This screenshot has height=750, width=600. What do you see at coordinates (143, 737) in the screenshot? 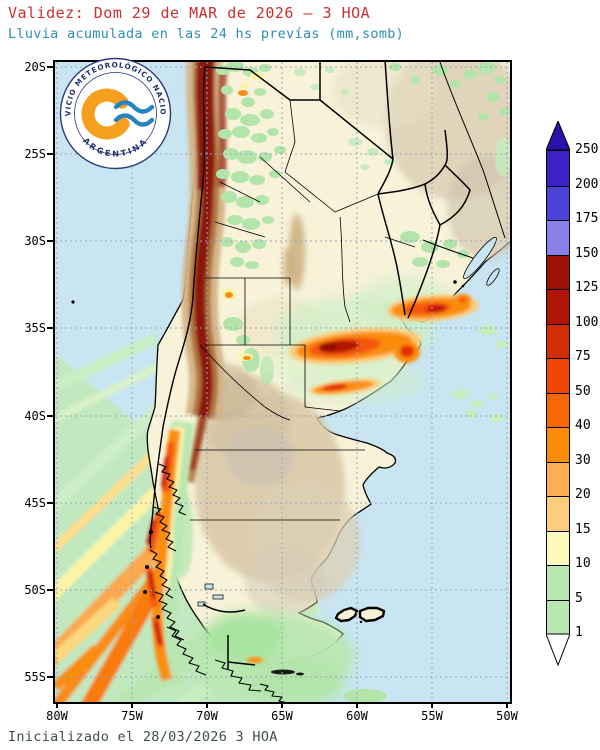
I see `footer-initialized: Inicializado el 28/03/2026 3 HOA` at bounding box center [143, 737].